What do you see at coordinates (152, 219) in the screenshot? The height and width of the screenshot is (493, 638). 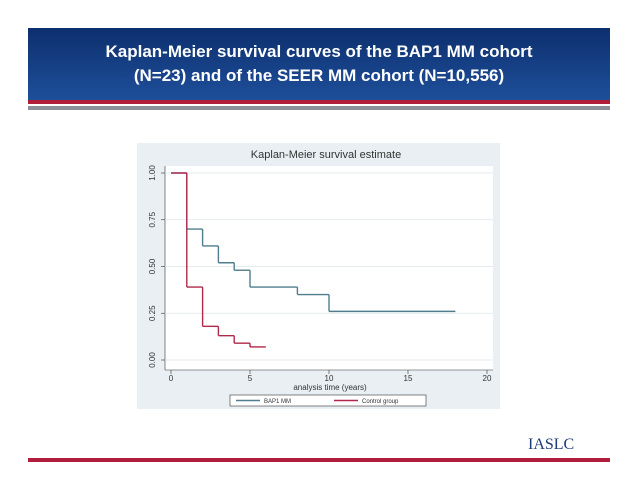 I see `y-tick-label: 0.75` at bounding box center [152, 219].